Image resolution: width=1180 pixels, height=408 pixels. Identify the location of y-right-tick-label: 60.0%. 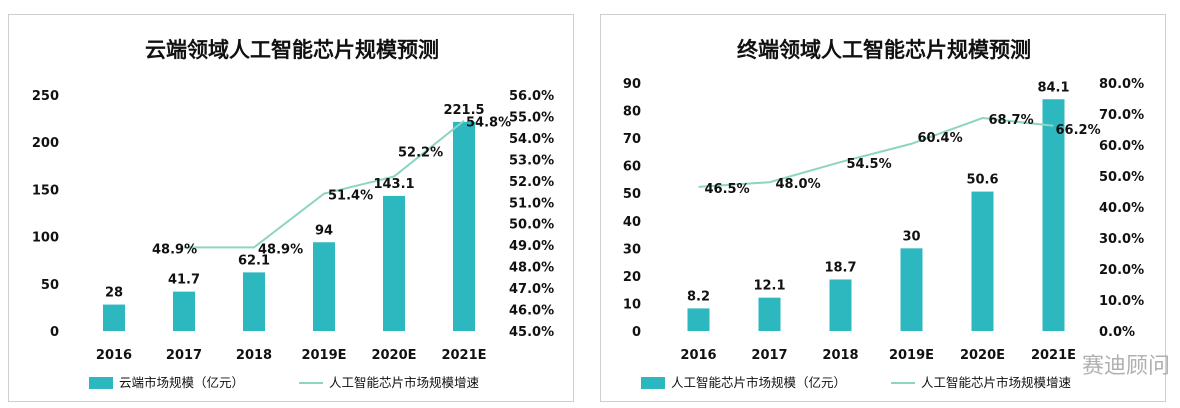
(1121, 146).